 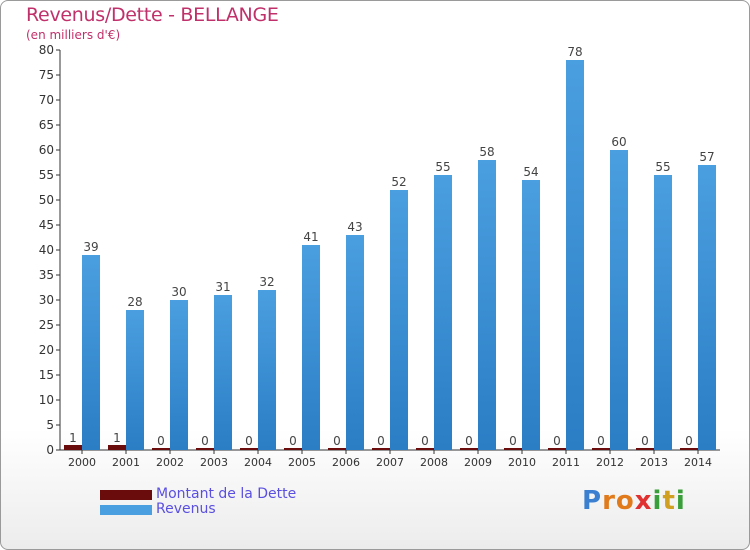 I want to click on revenus-data-label: 31, so click(x=222, y=287).